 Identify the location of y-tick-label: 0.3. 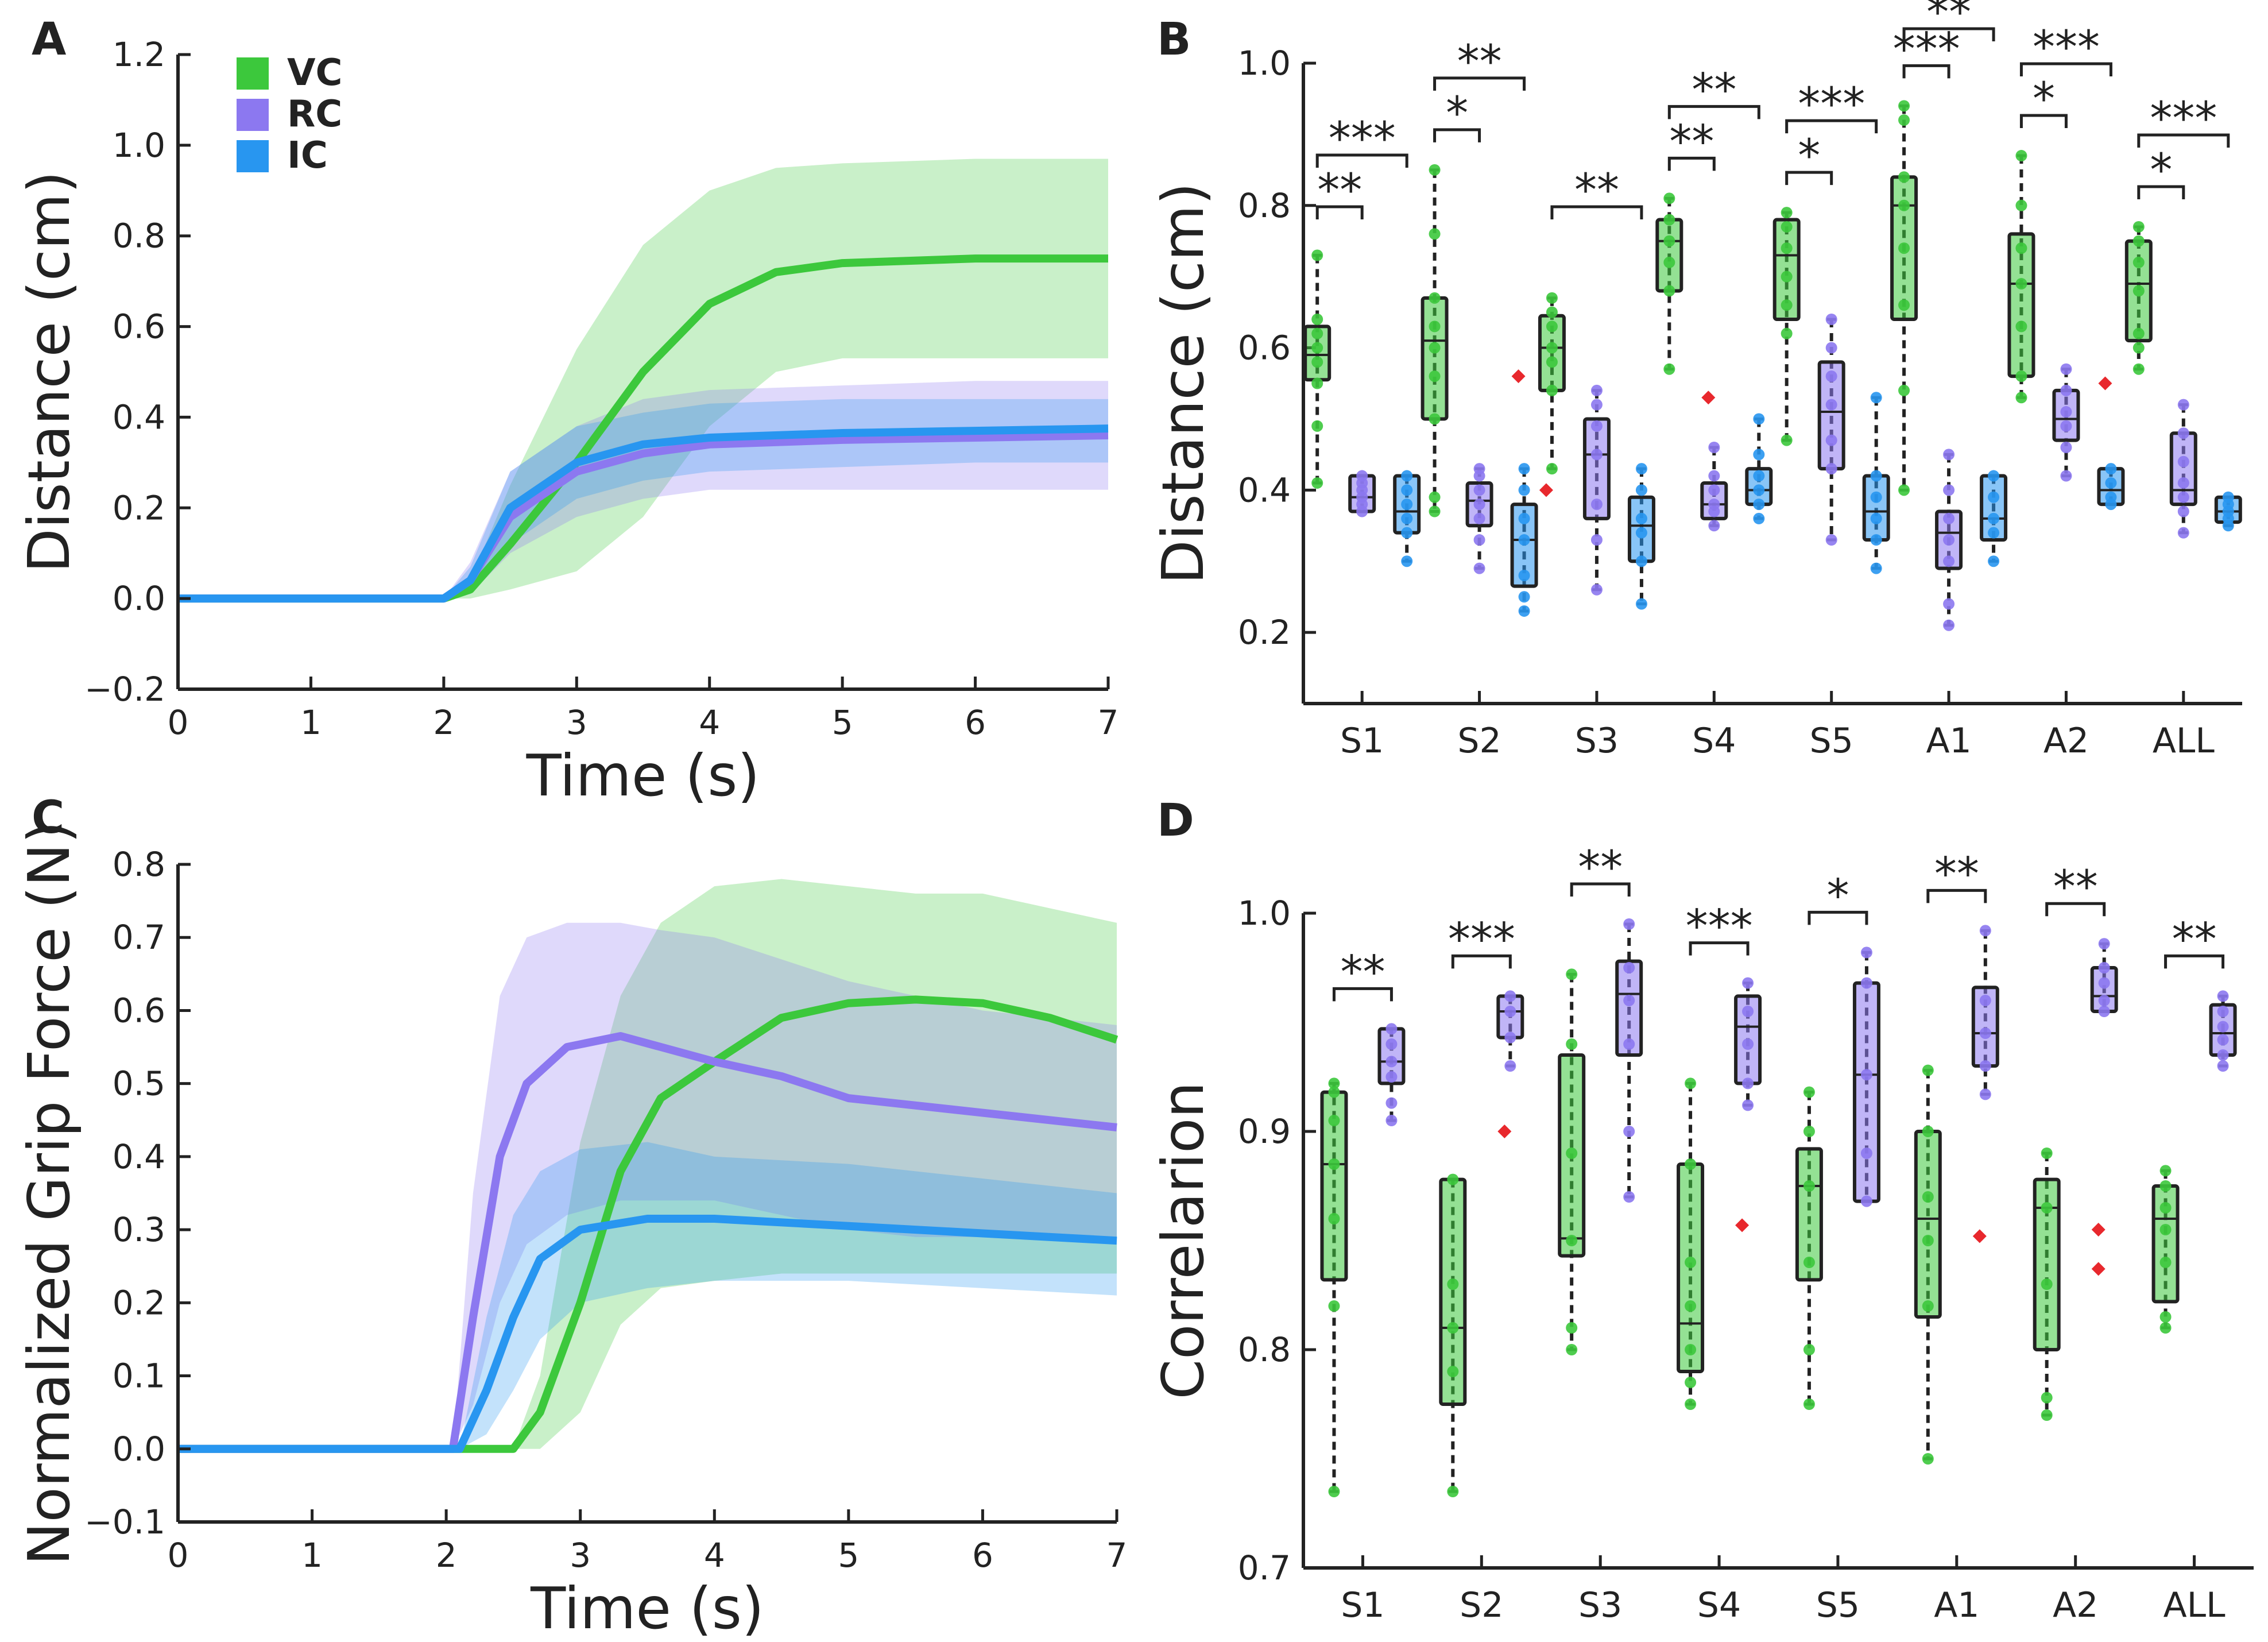
(139, 1229).